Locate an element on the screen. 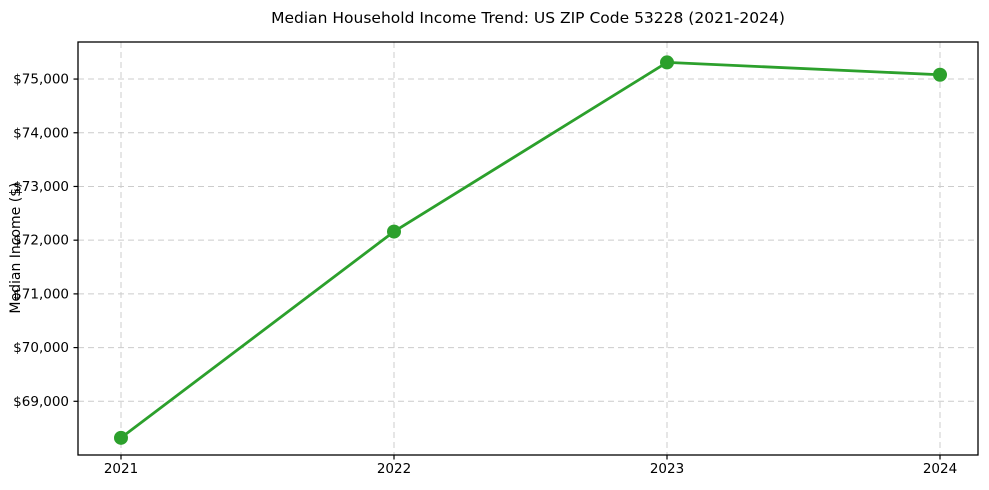 The height and width of the screenshot is (490, 989). y-tick-label: $69,000 is located at coordinates (41, 402).